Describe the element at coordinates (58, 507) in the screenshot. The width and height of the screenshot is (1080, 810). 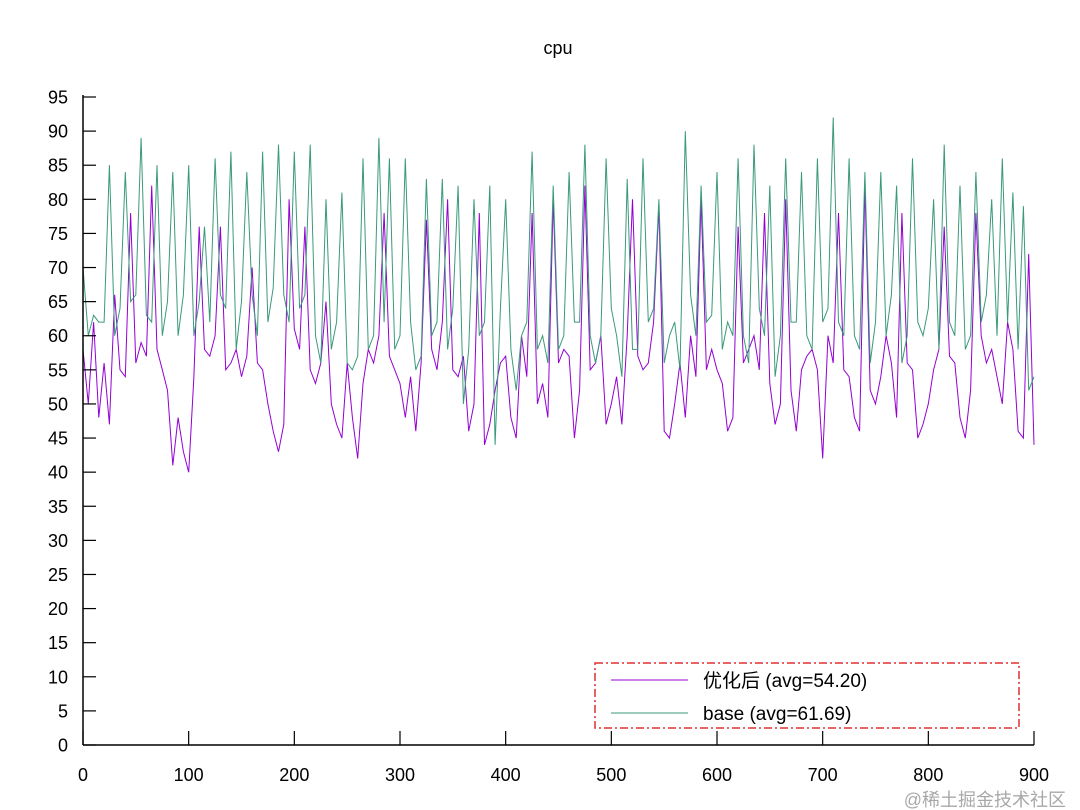
I see `y-tick-label: 35` at that location.